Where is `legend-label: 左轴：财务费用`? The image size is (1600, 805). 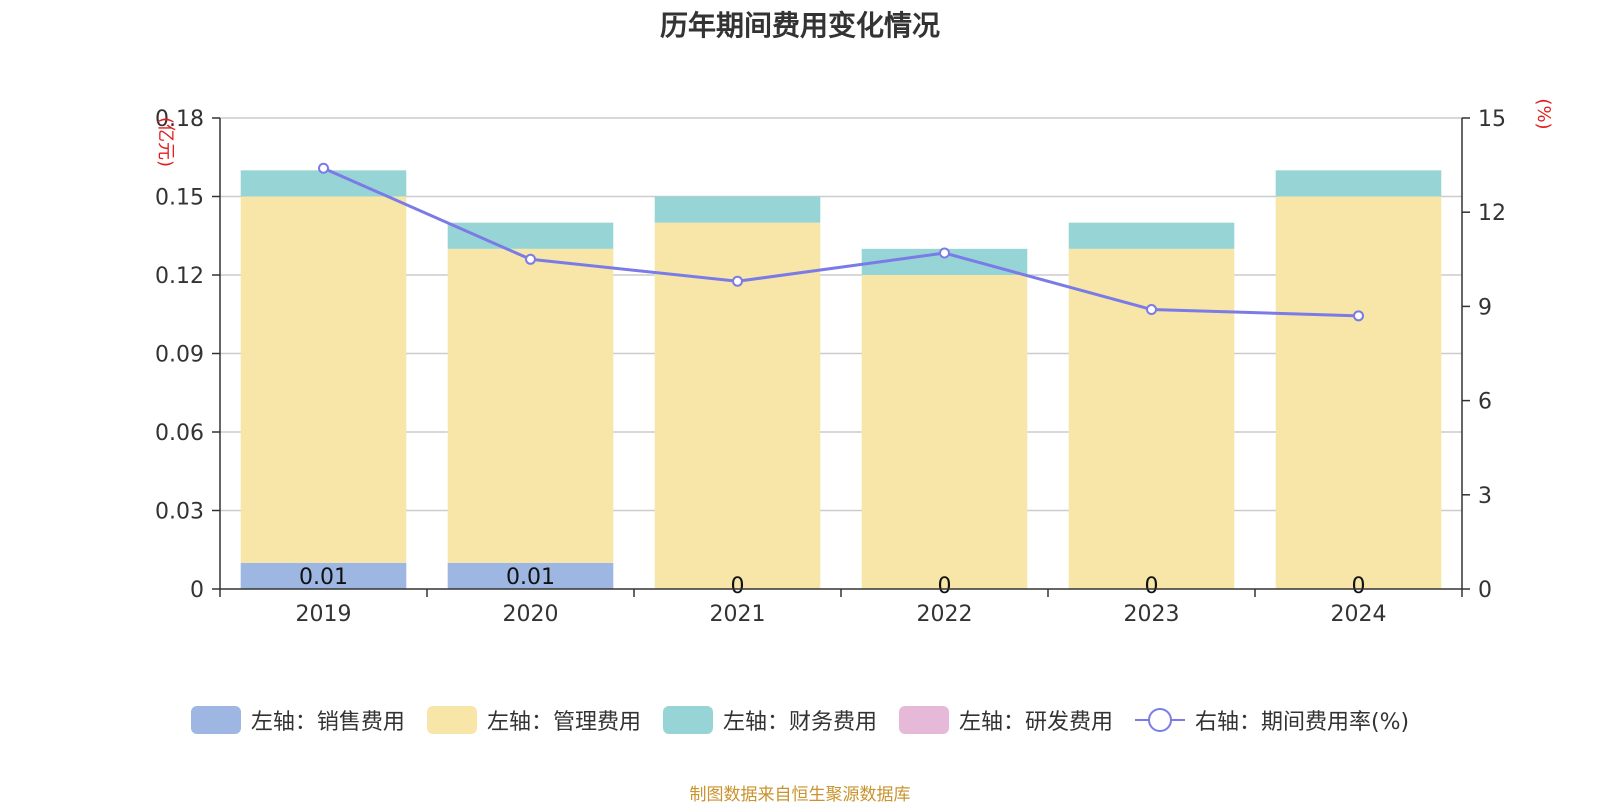
legend-label: 左轴：财务费用 is located at coordinates (799, 722).